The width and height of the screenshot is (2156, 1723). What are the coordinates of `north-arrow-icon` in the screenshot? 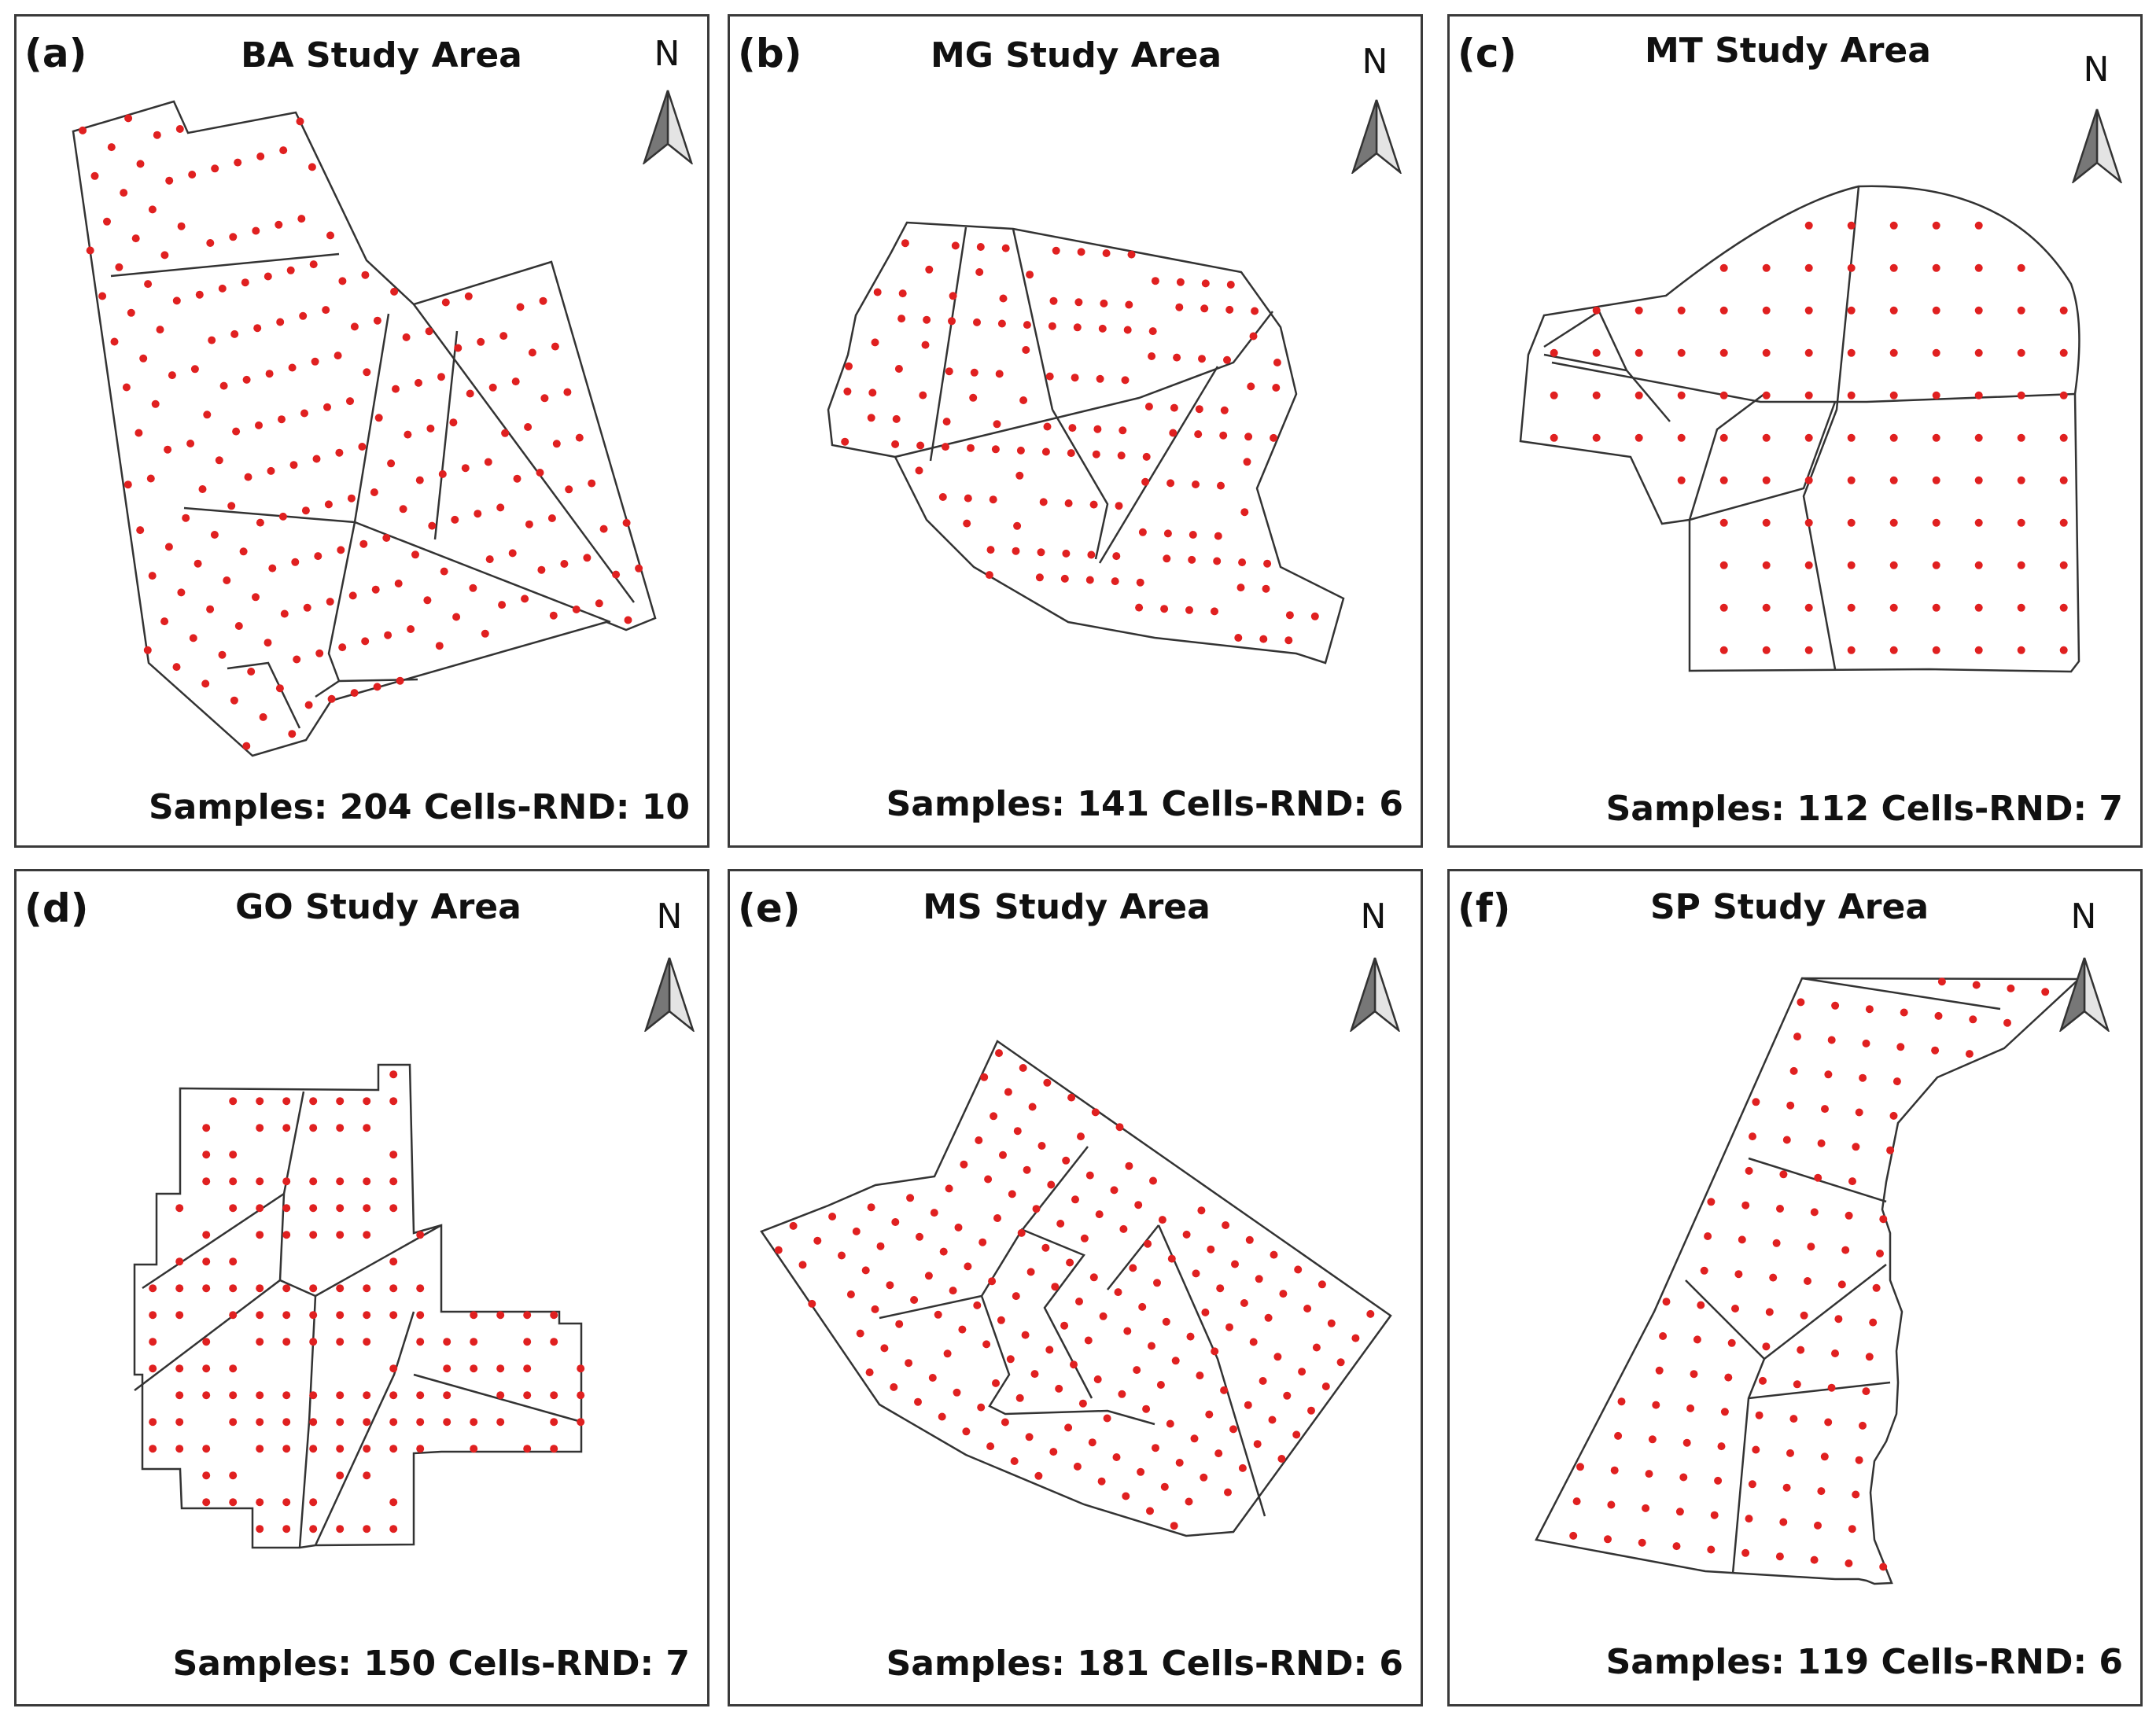 It's located at (1375, 994).